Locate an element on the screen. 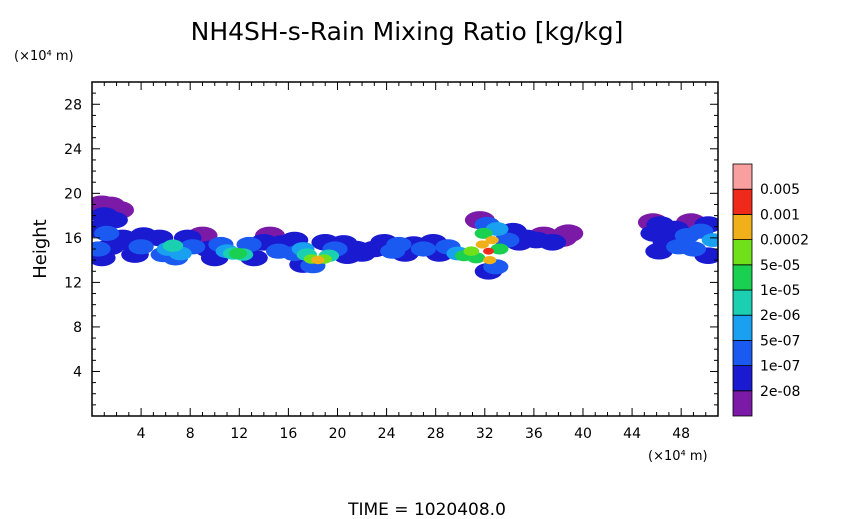  y-axis-label: Height is located at coordinates (40, 249).